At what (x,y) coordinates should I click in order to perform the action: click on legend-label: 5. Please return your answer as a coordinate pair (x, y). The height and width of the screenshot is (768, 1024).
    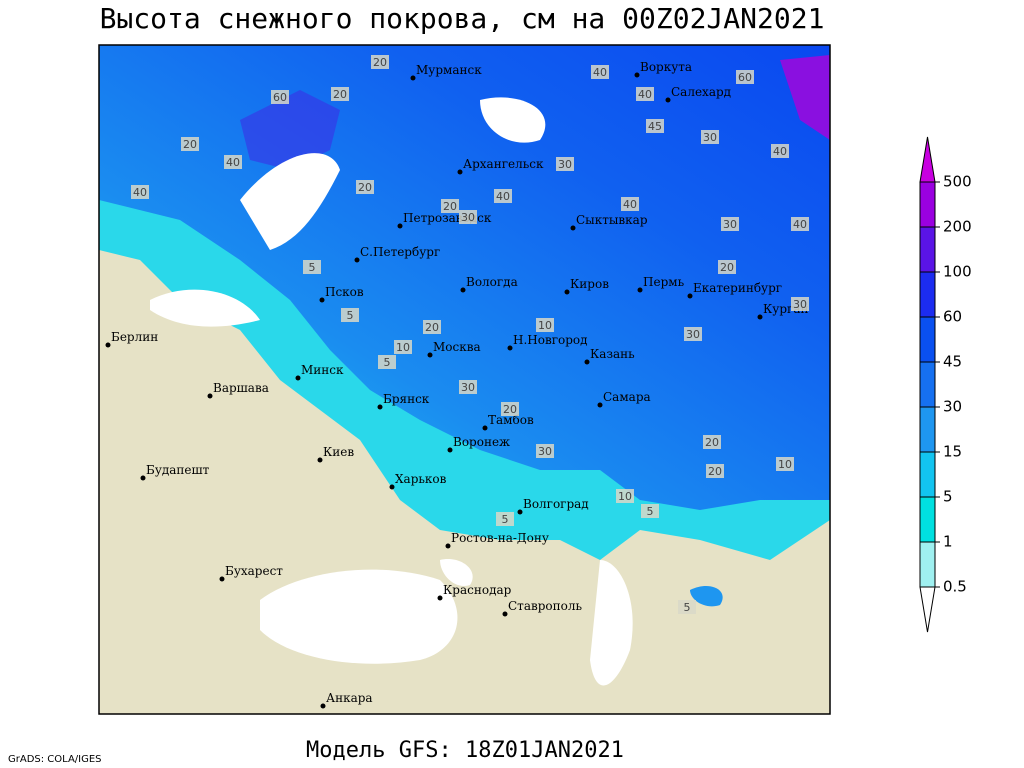
    Looking at the image, I should click on (948, 497).